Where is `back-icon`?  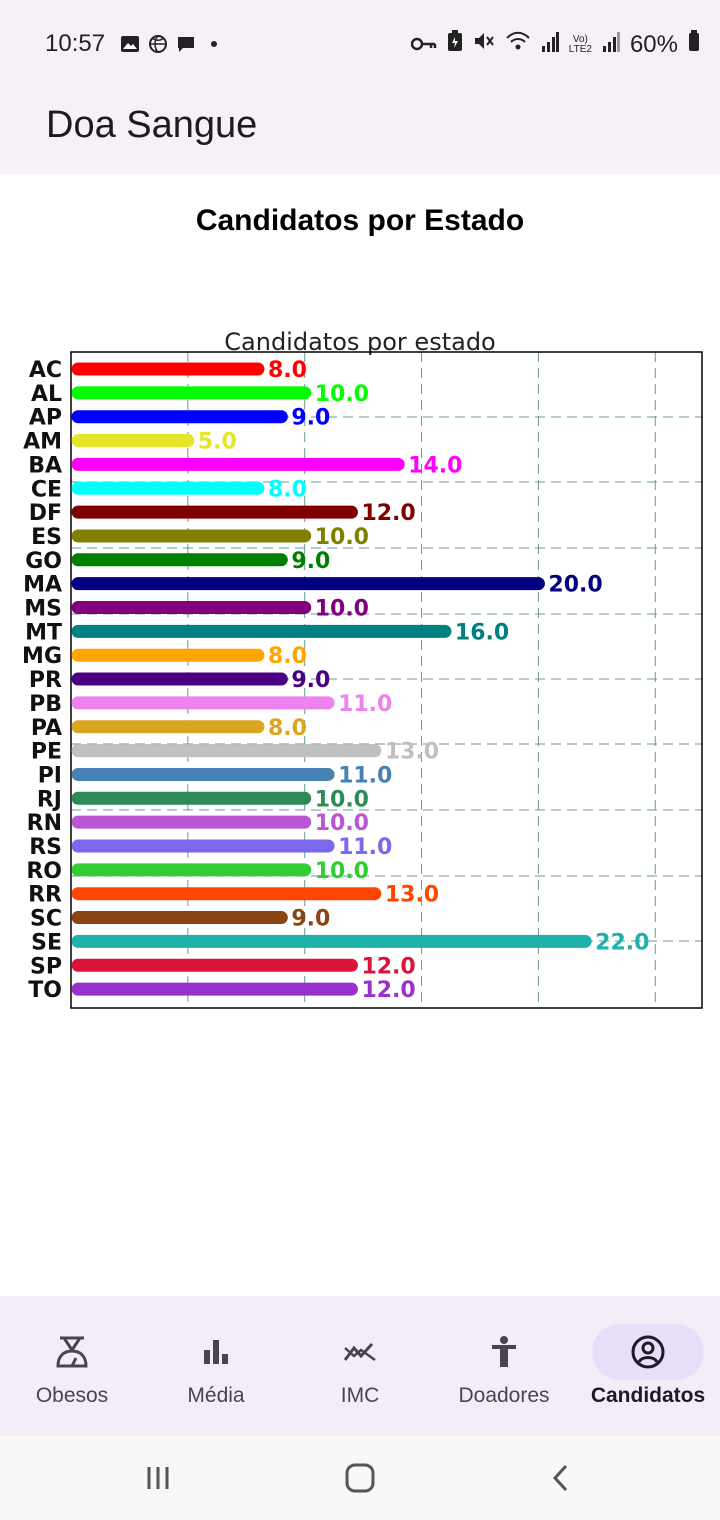
back-icon is located at coordinates (562, 1478).